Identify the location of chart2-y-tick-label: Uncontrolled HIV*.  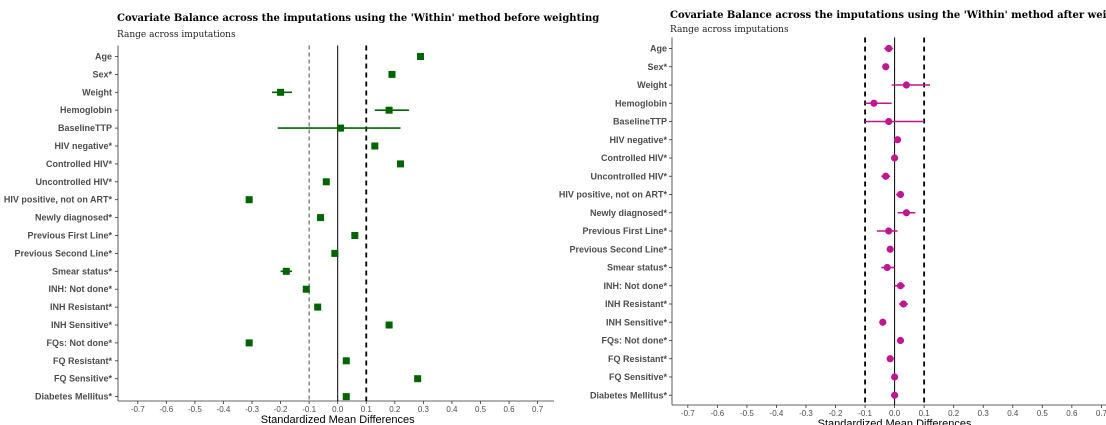
(628, 176).